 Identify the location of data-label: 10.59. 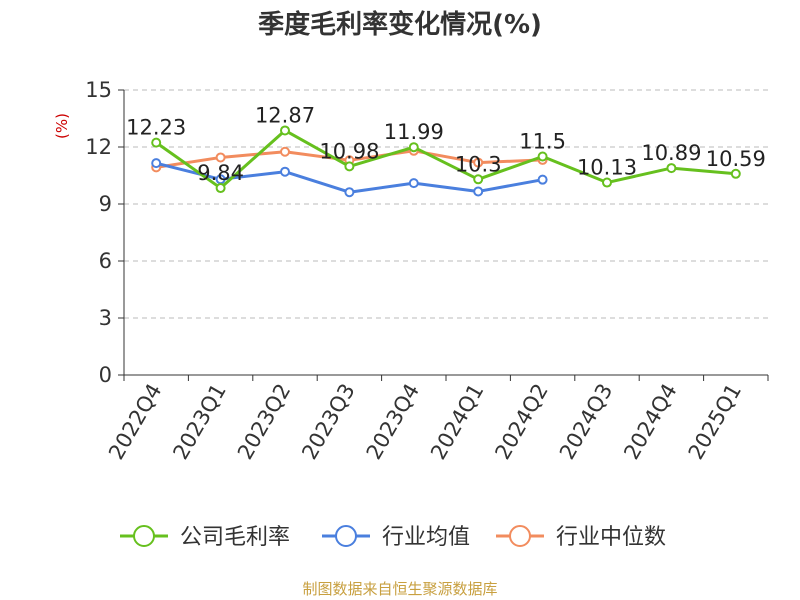
(736, 159).